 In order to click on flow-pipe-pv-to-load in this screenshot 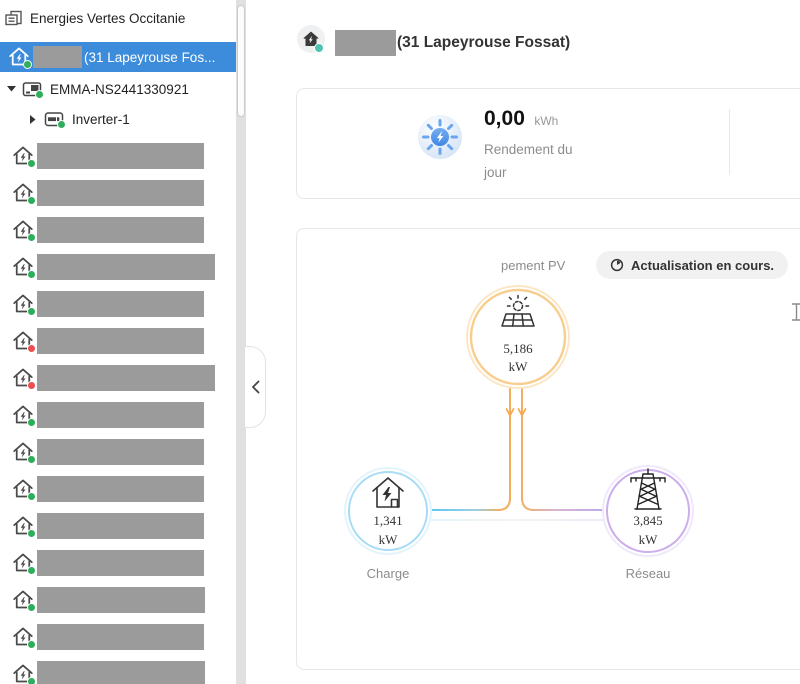, I will do `click(470, 448)`.